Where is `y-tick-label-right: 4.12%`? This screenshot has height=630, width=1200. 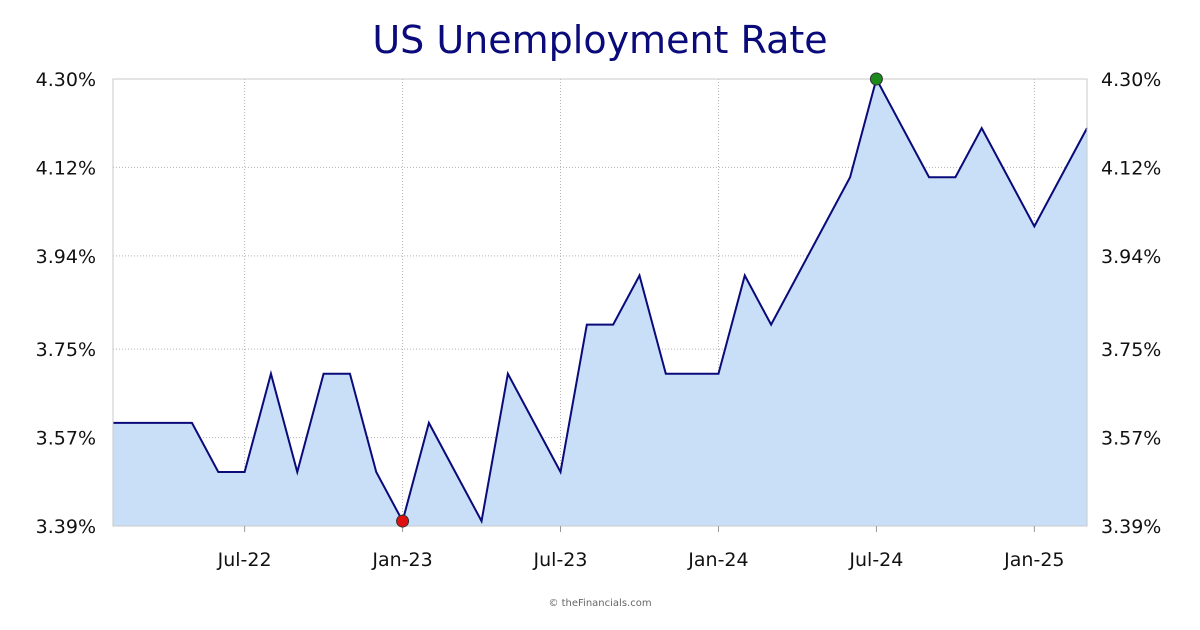
y-tick-label-right: 4.12% is located at coordinates (1131, 168).